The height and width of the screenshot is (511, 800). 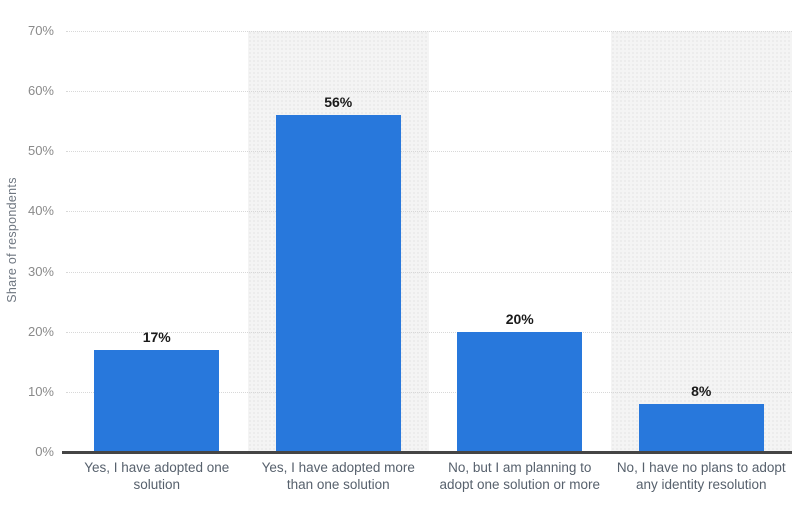 What do you see at coordinates (157, 476) in the screenshot?
I see `category-label: Yes, I have adopted one solution` at bounding box center [157, 476].